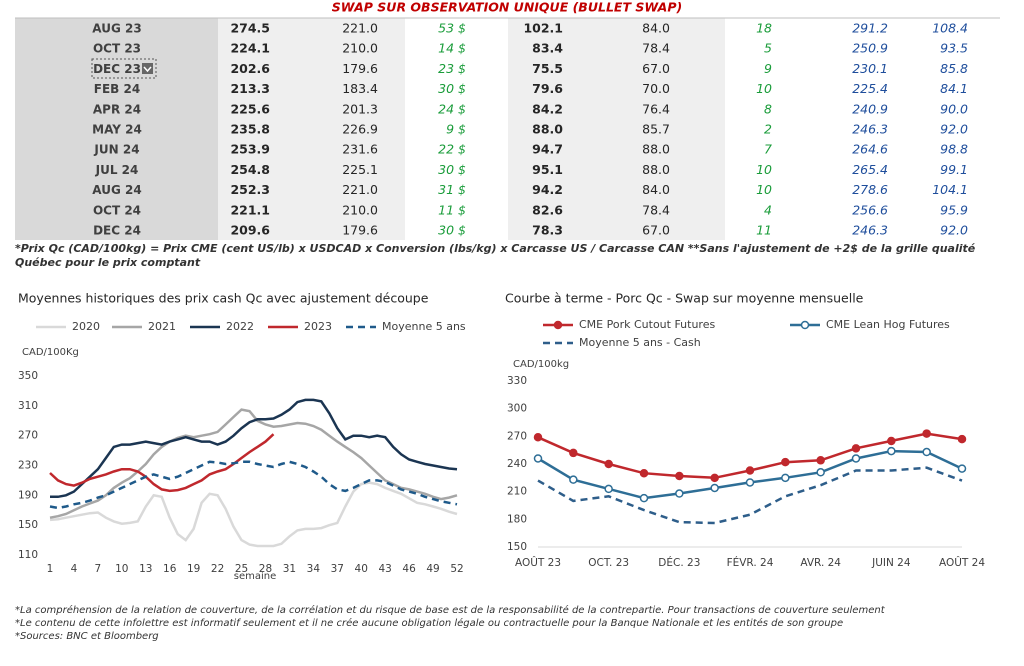 This screenshot has height=666, width=1024. I want to click on row-label: OCT 23, so click(117, 49).